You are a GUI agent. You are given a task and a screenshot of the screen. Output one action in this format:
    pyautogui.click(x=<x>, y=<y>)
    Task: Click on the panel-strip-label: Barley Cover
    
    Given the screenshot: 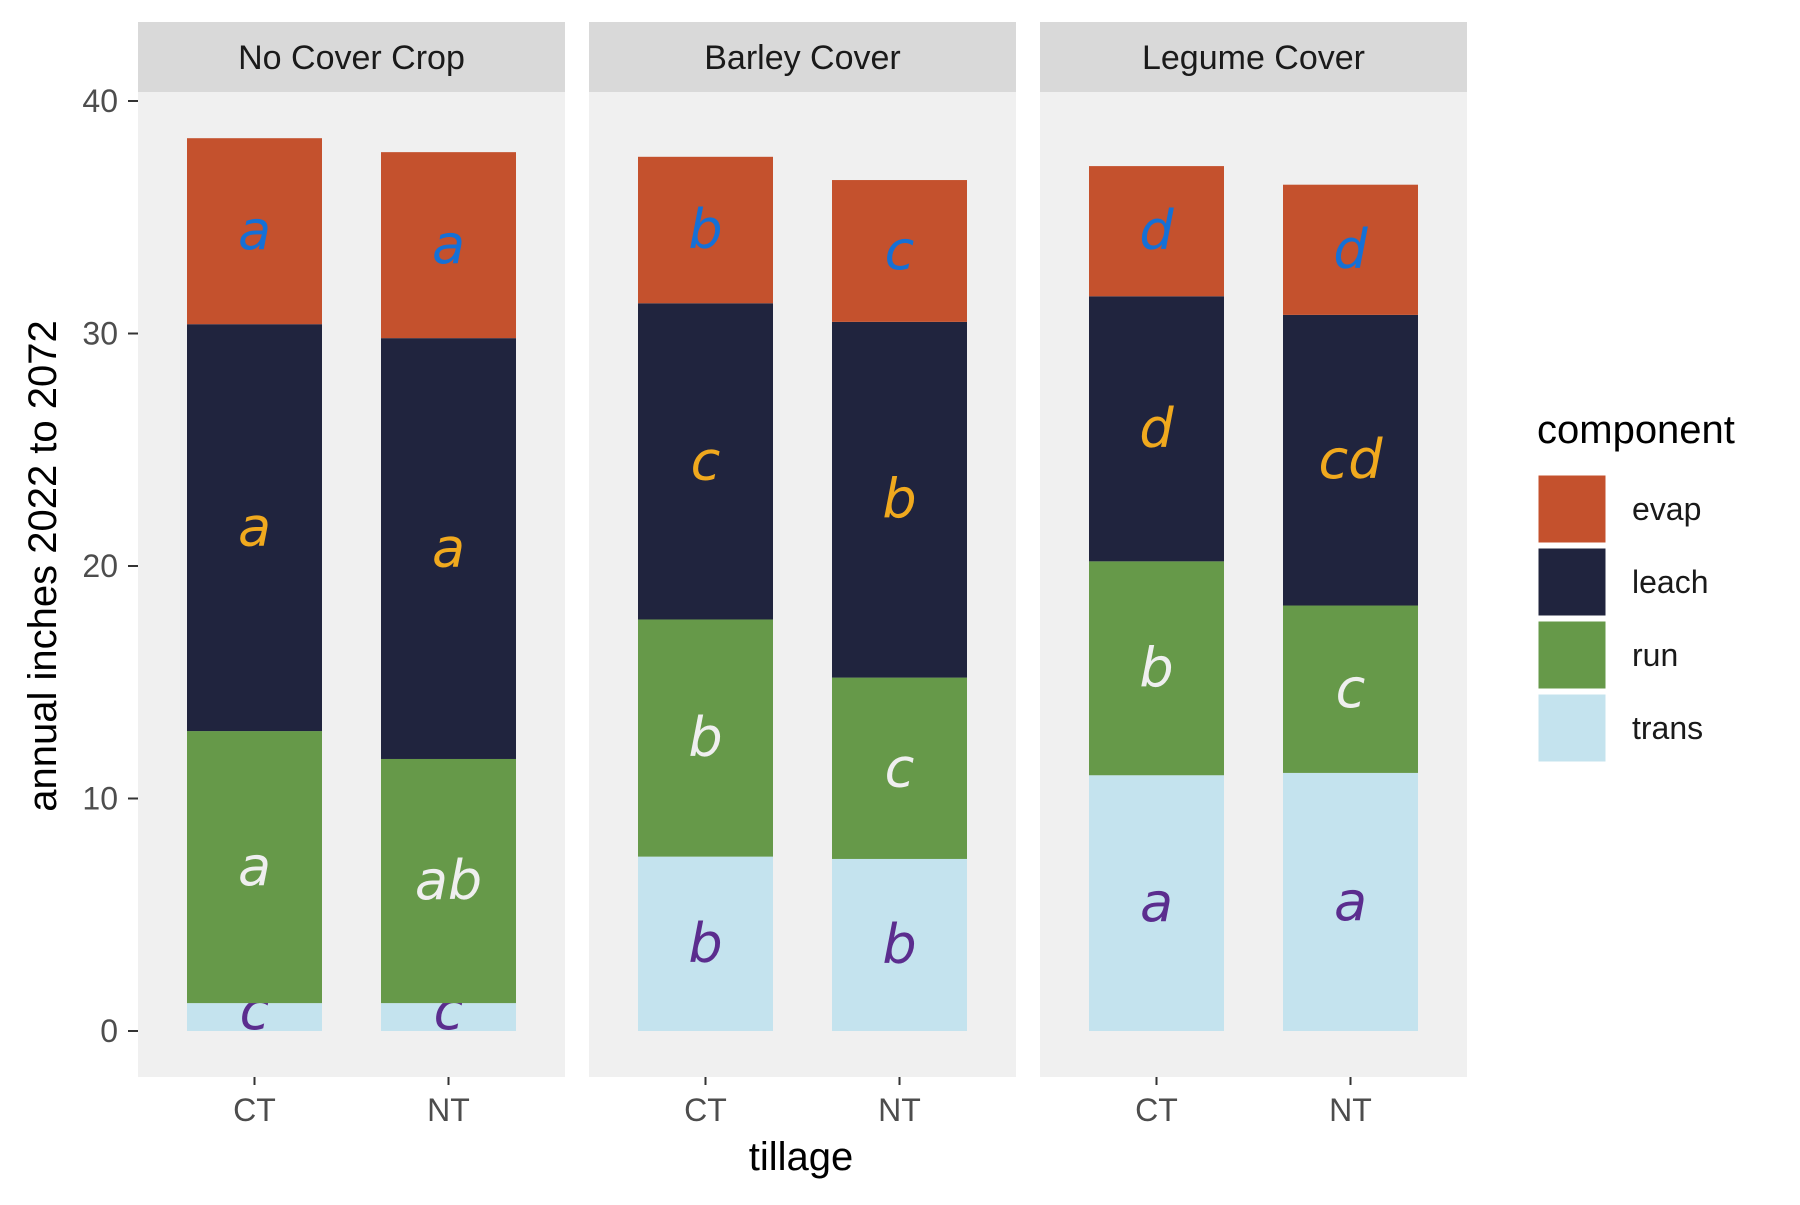 What is the action you would take?
    pyautogui.click(x=802, y=58)
    